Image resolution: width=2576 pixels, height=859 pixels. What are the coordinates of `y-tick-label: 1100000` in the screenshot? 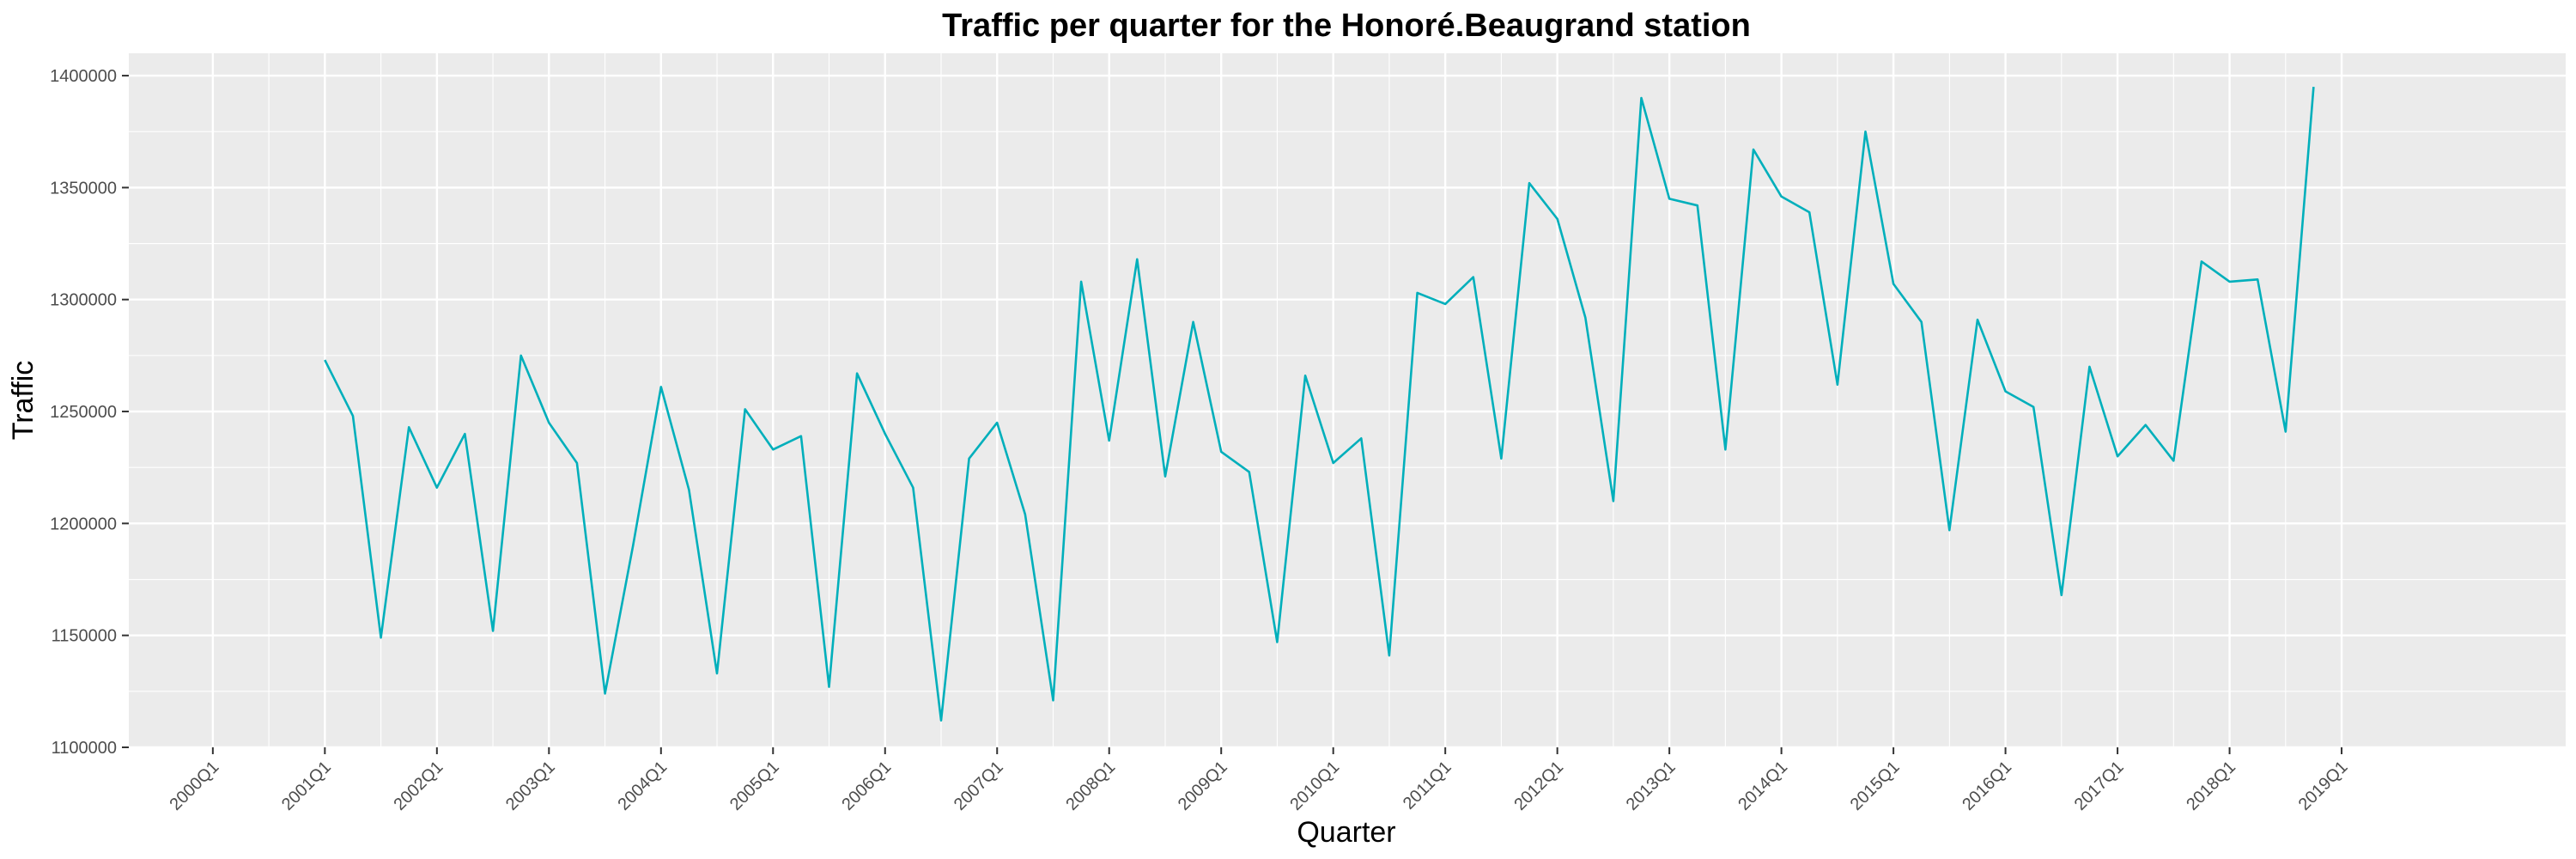 It's located at (85, 748).